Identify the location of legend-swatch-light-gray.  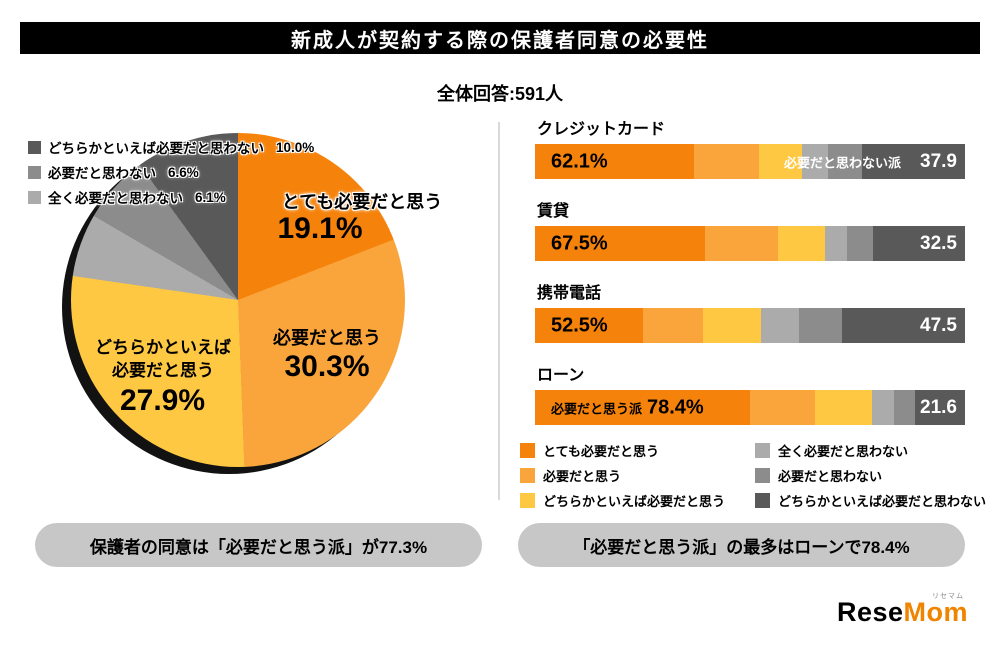
(34, 197).